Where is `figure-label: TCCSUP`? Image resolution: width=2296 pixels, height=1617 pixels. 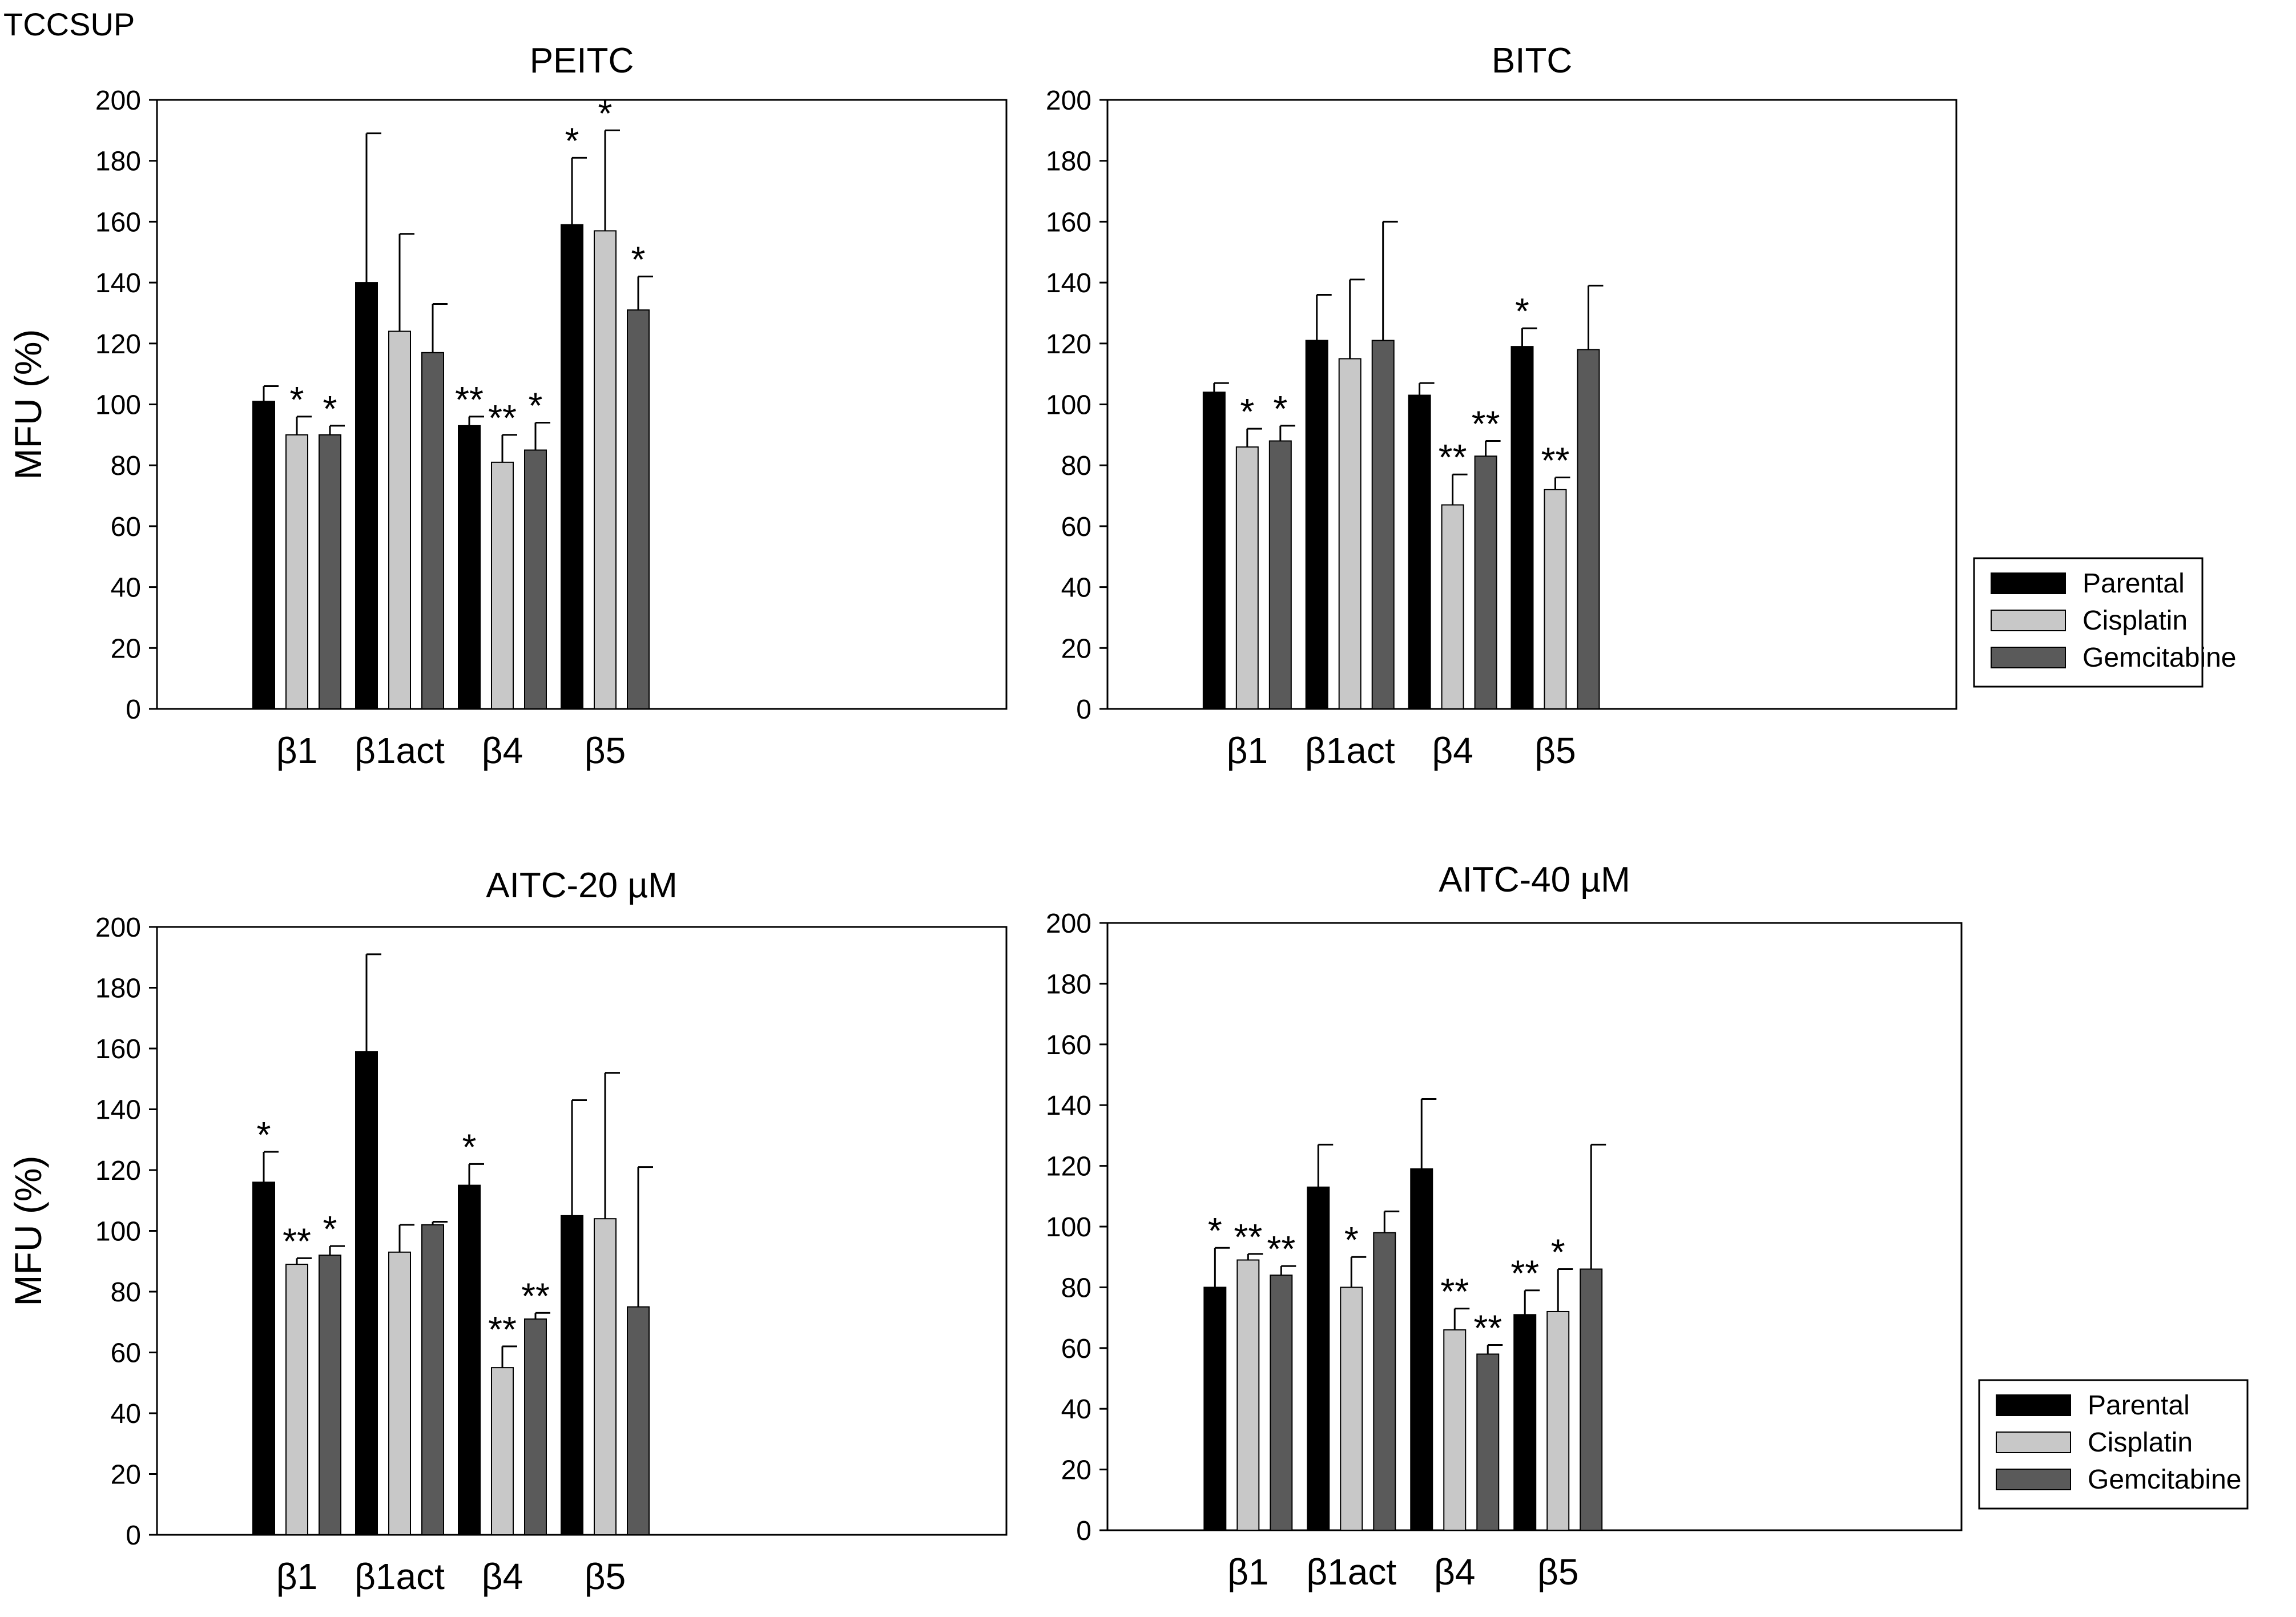
figure-label: TCCSUP is located at coordinates (69, 24).